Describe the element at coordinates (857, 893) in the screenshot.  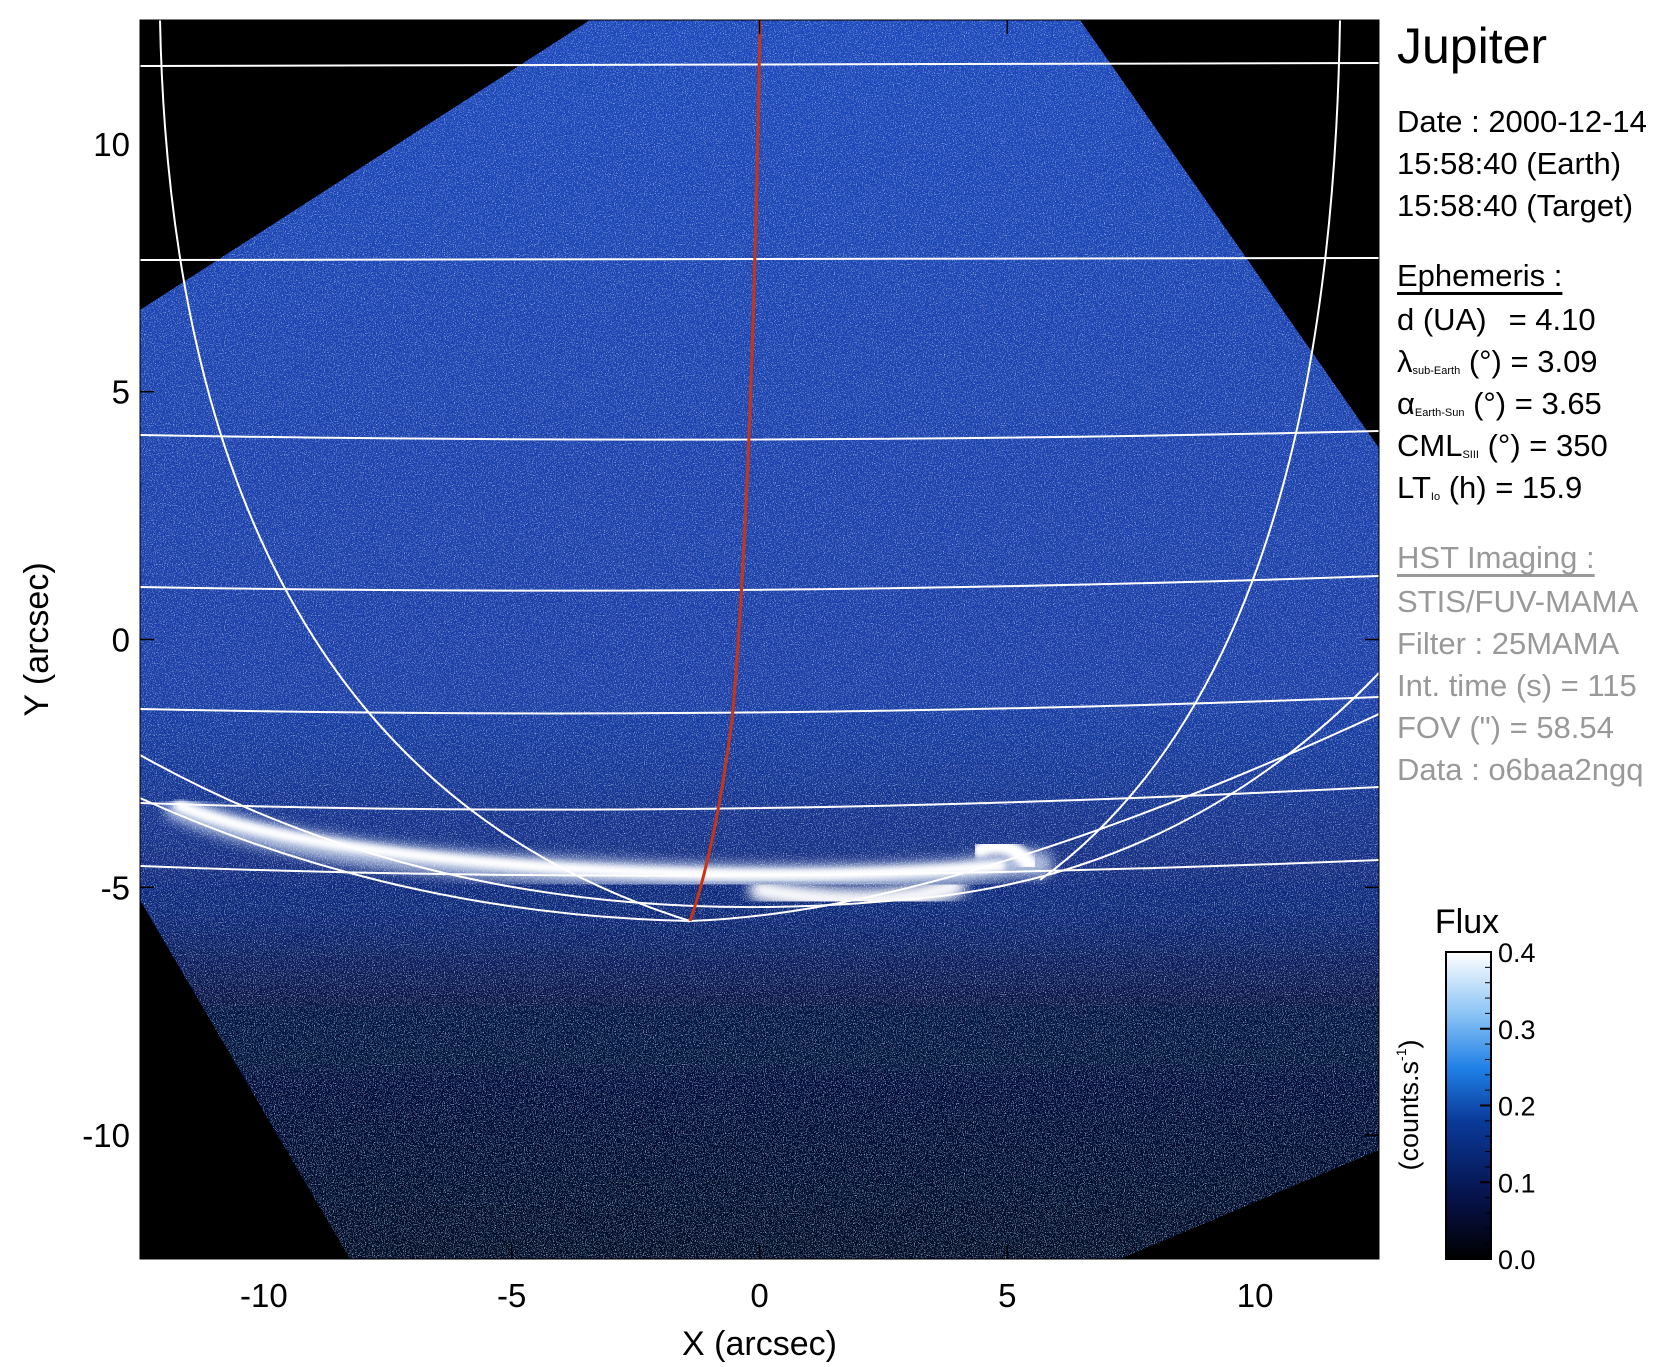
I see `aurora-bright-spot` at that location.